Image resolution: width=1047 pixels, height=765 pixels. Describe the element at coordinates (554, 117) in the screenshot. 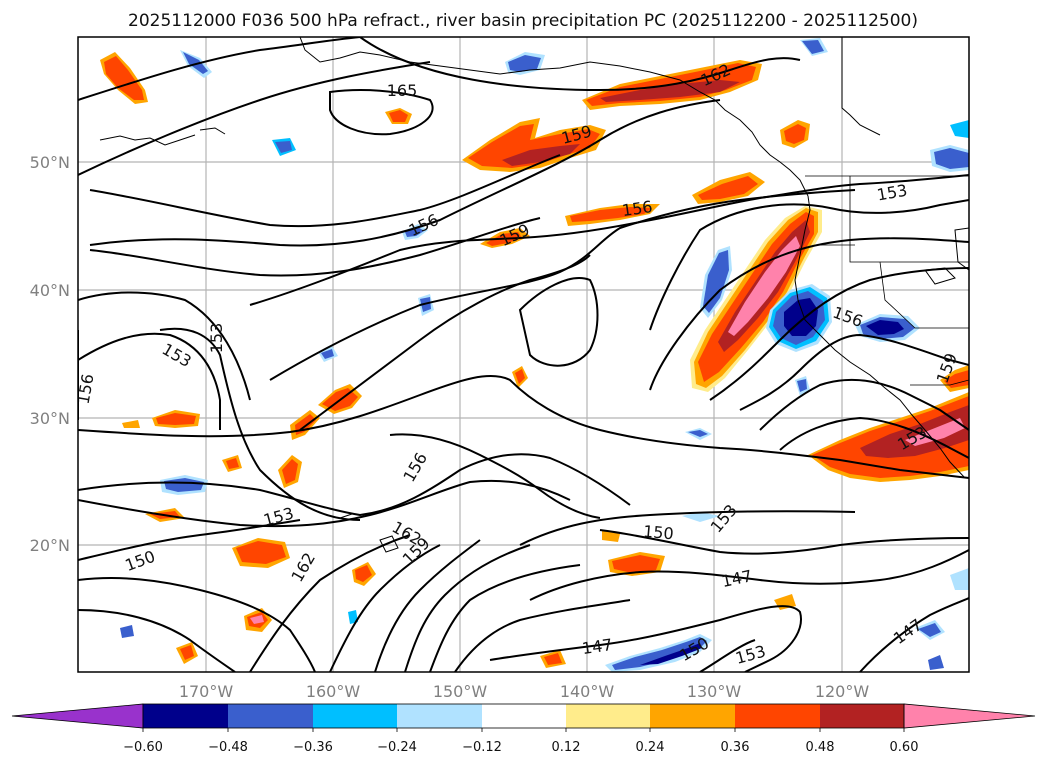

I see `alaska-coast` at that location.